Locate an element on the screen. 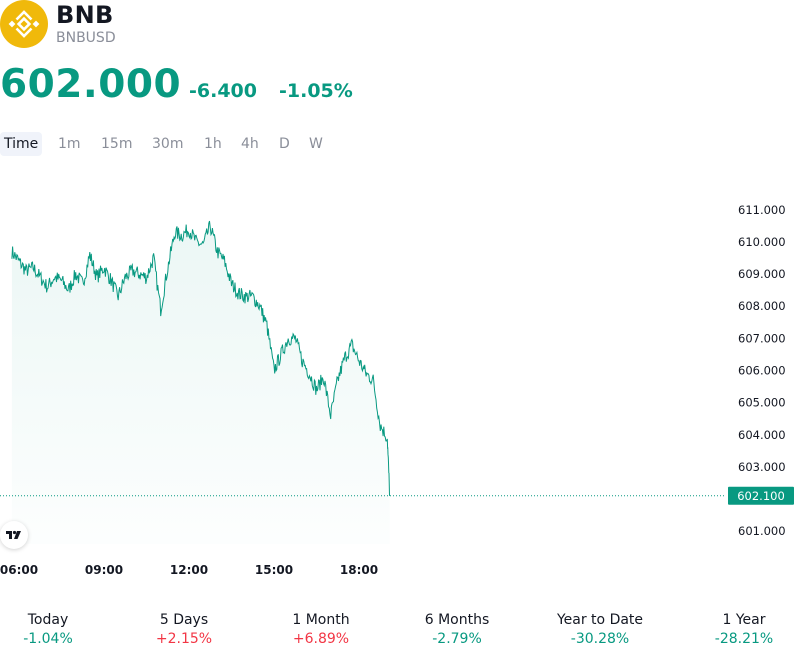 This screenshot has height=658, width=800. price-change-absolute: -6.400 is located at coordinates (223, 91).